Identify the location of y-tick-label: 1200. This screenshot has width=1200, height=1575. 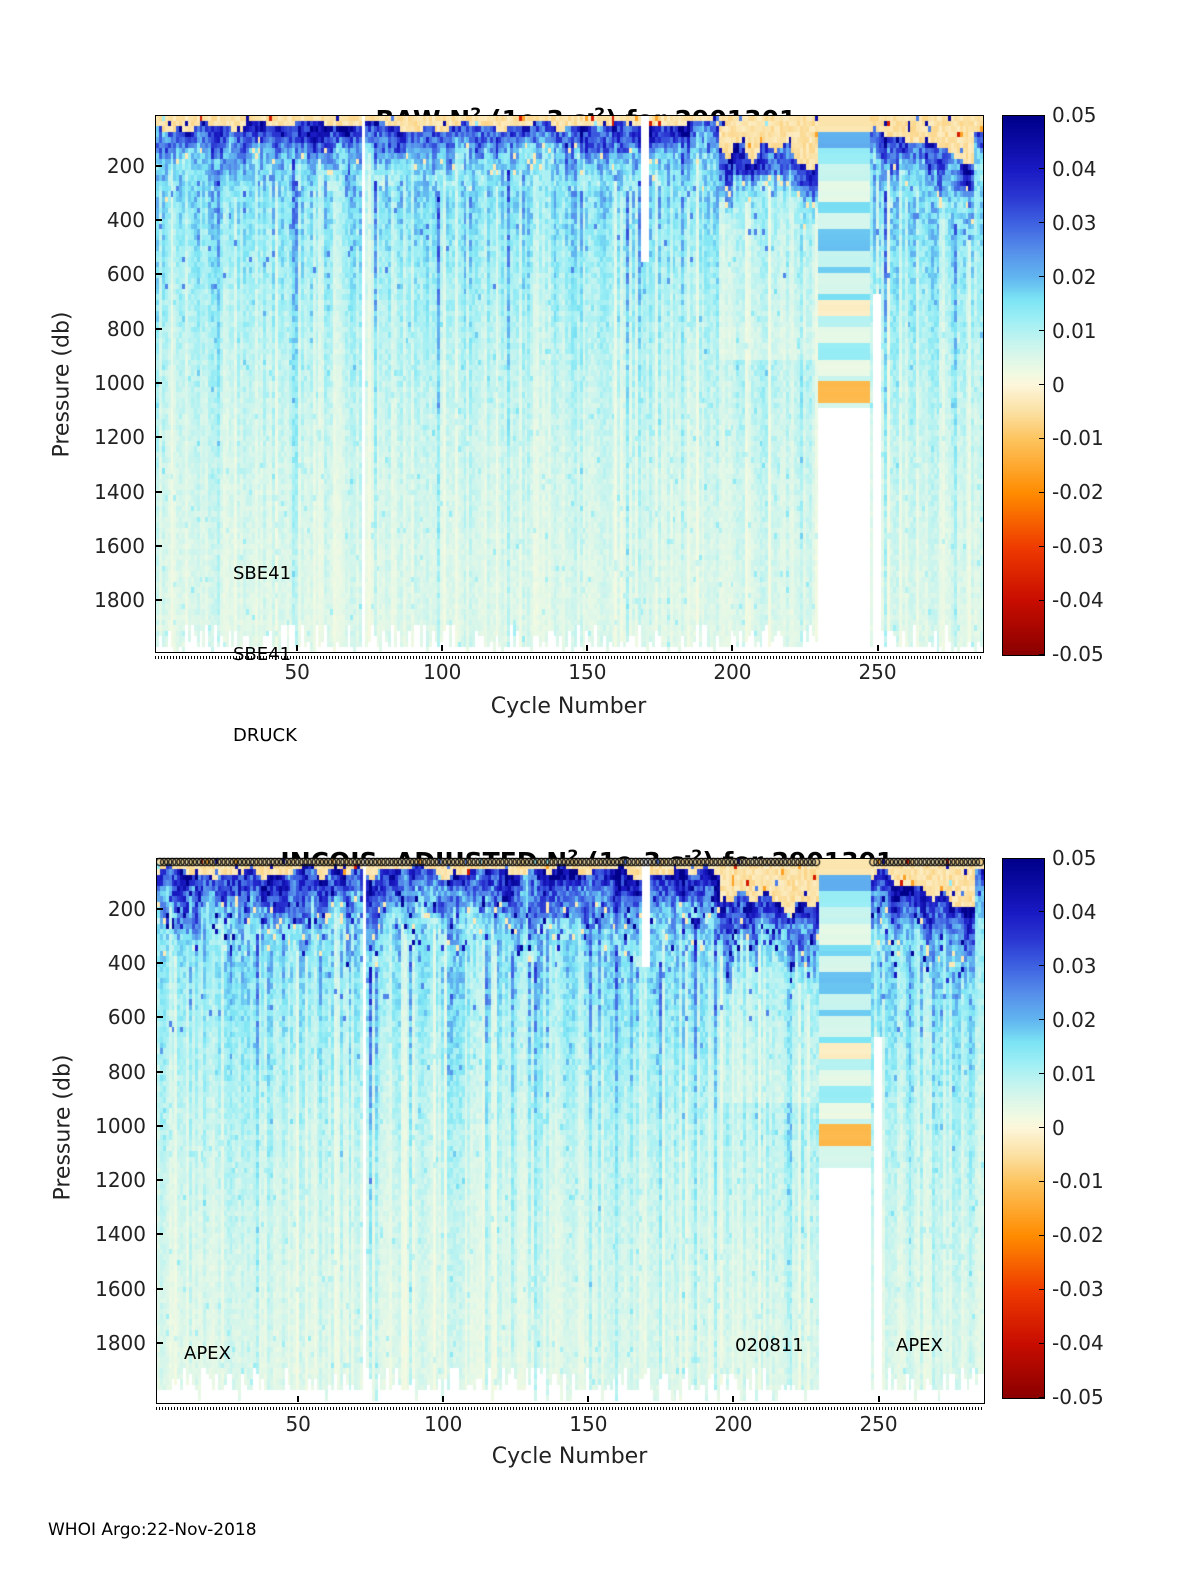
(119, 437).